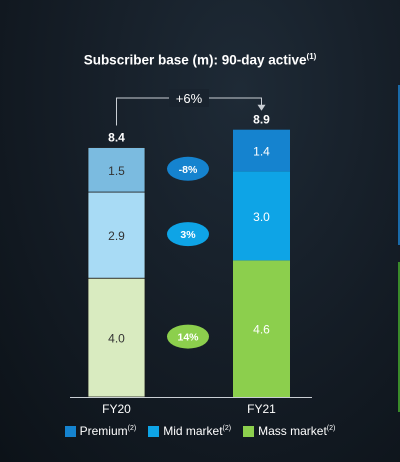 The width and height of the screenshot is (400, 462). I want to click on change-badge-label-mass-market: 14%, so click(188, 338).